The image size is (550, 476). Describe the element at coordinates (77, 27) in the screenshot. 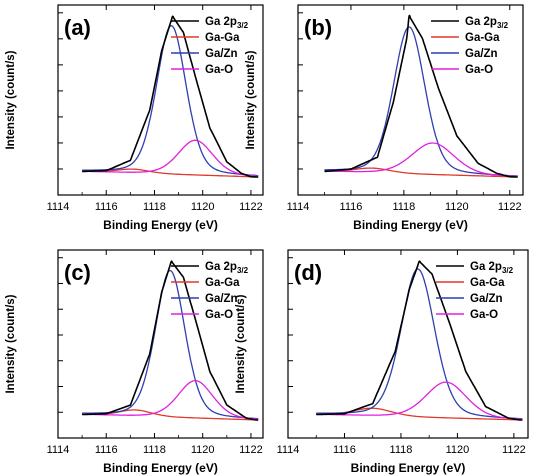

I see `panel-label: (a)` at that location.